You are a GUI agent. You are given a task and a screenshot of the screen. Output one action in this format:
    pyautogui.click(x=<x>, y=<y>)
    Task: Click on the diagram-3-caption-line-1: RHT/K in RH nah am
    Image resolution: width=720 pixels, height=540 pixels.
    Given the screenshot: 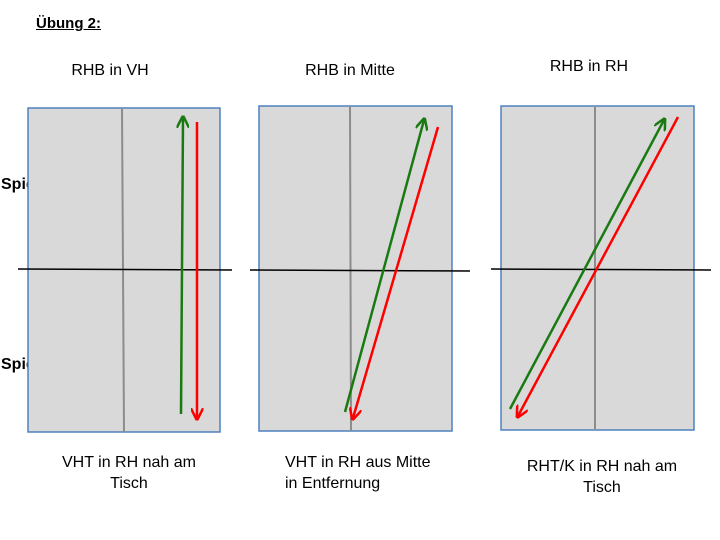 What is the action you would take?
    pyautogui.click(x=602, y=466)
    